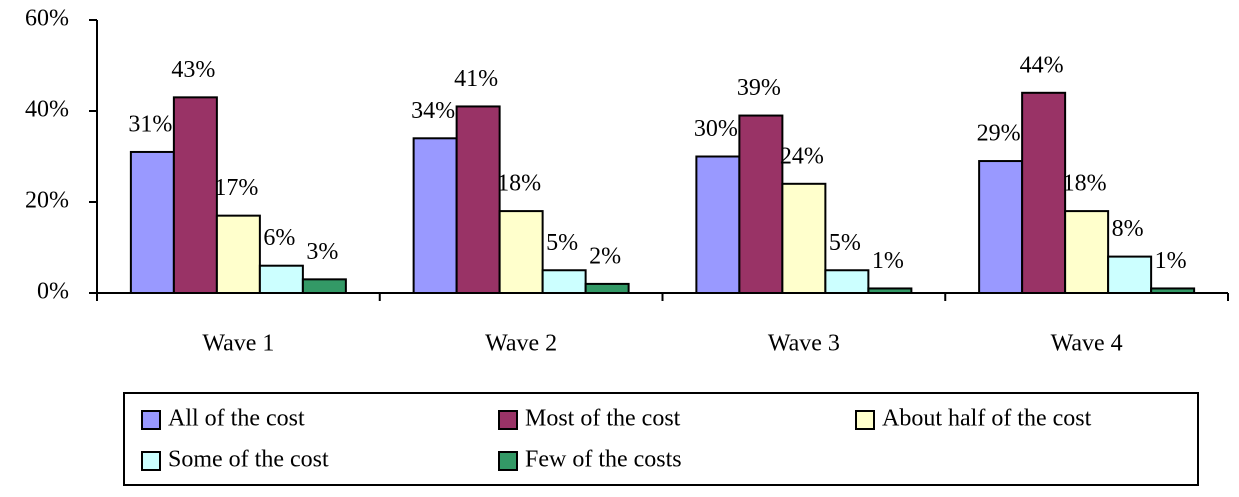 The height and width of the screenshot is (497, 1239). I want to click on value-label: 29%, so click(999, 134).